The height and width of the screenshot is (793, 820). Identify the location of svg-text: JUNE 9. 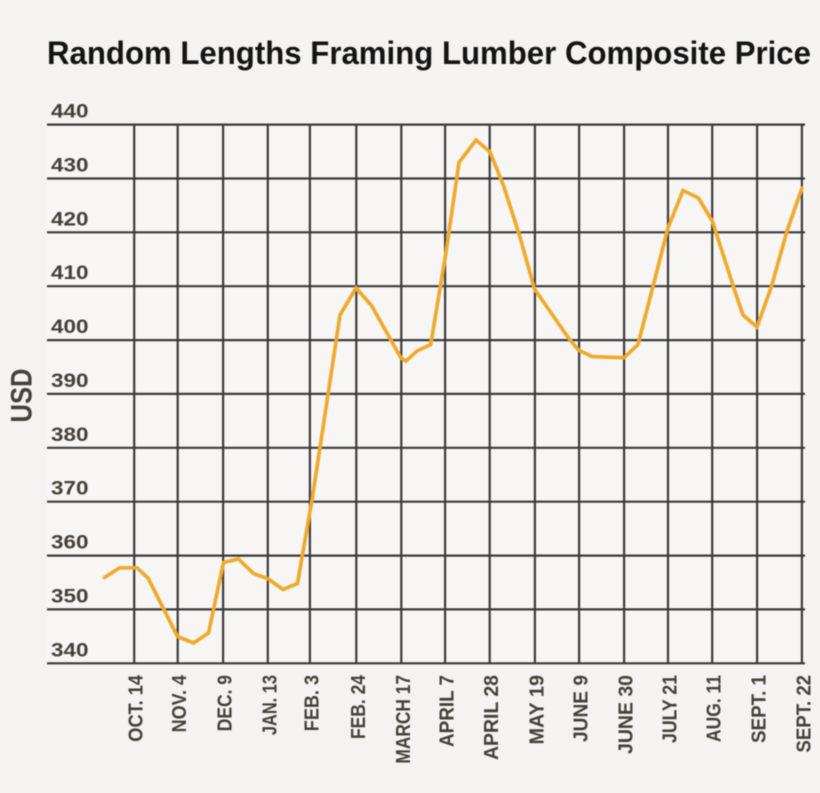
(582, 708).